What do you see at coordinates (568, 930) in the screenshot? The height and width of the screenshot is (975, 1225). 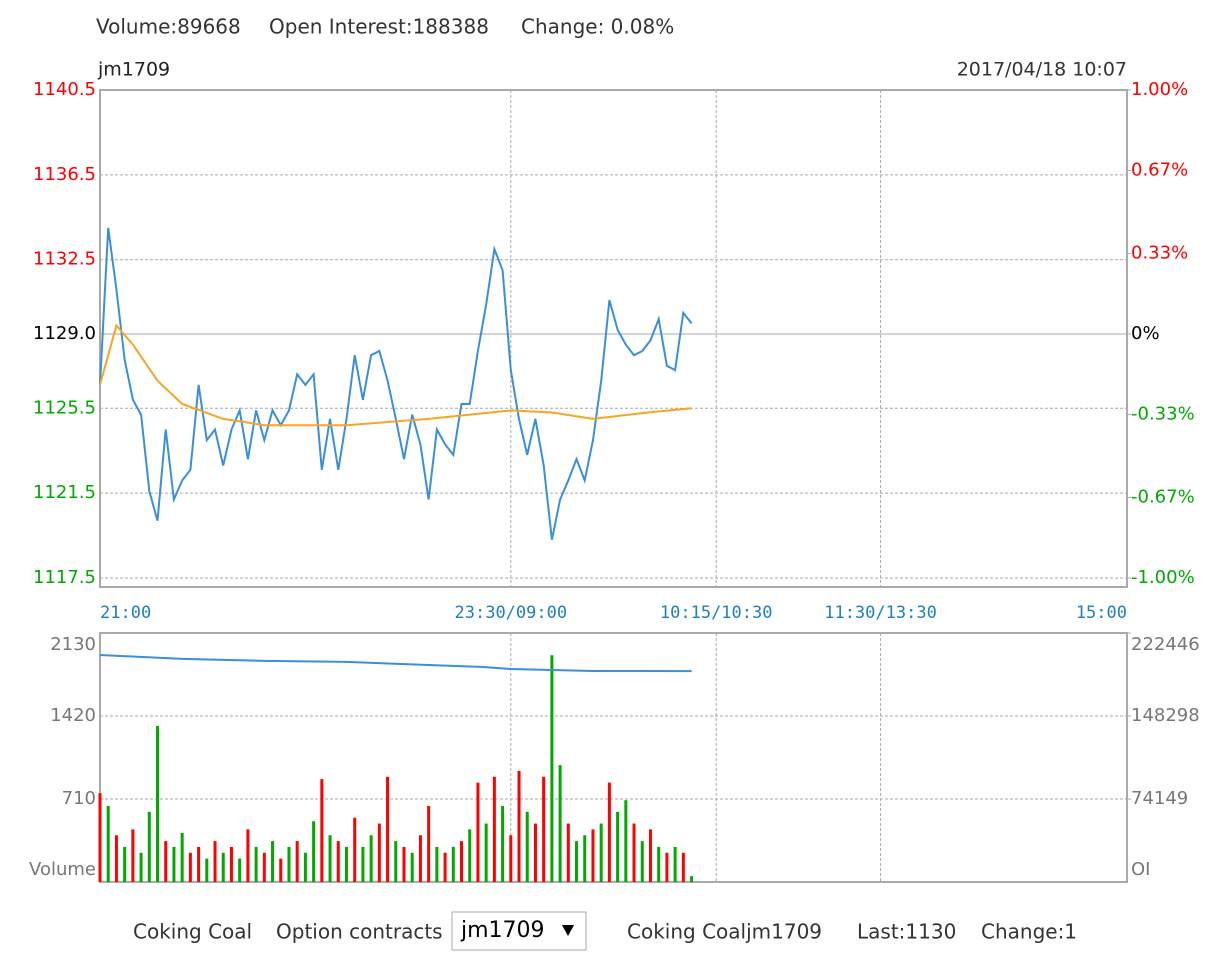 I see `select-arrow` at bounding box center [568, 930].